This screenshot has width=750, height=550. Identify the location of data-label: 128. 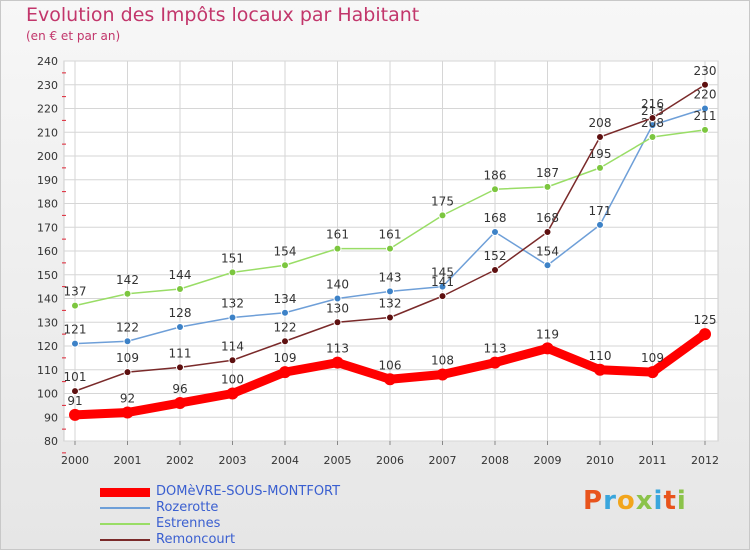
(180, 313).